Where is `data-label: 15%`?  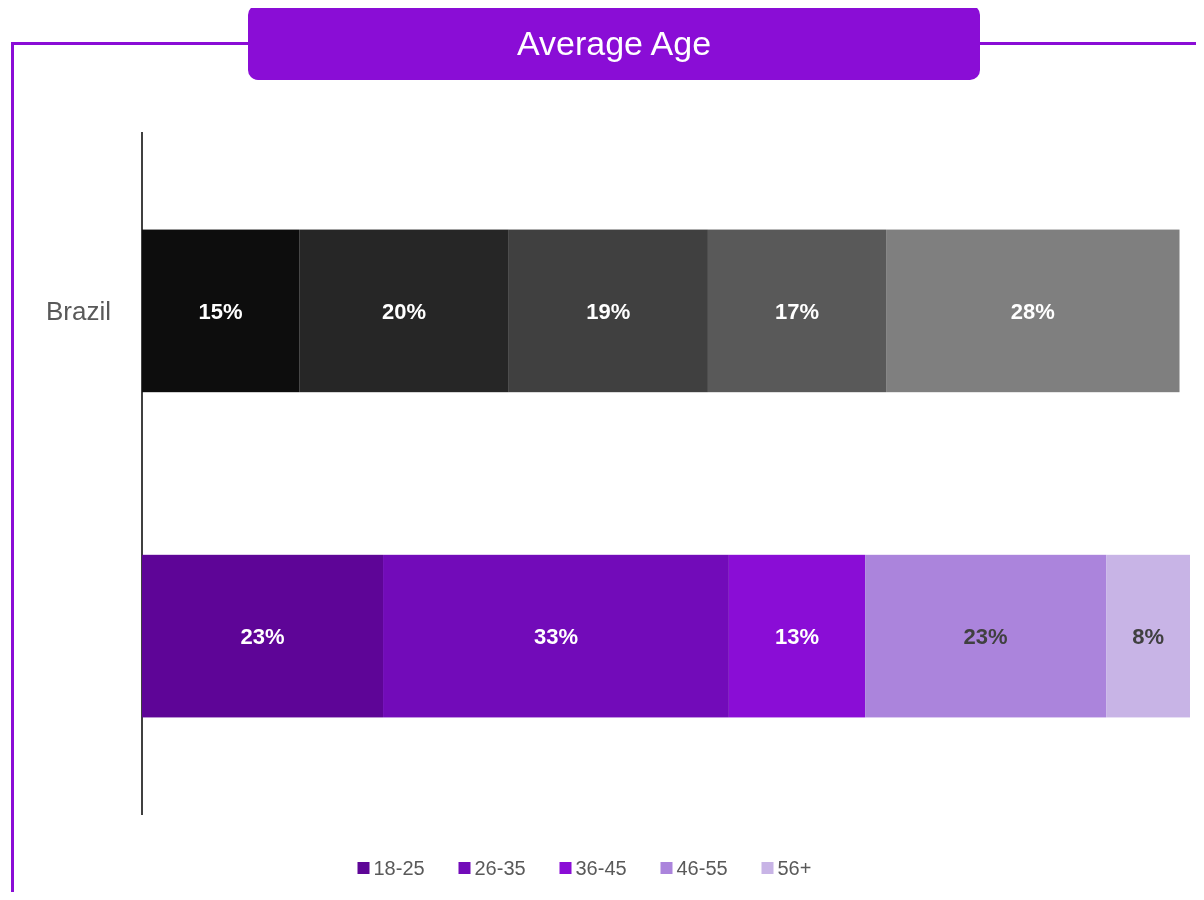
data-label: 15% is located at coordinates (220, 311).